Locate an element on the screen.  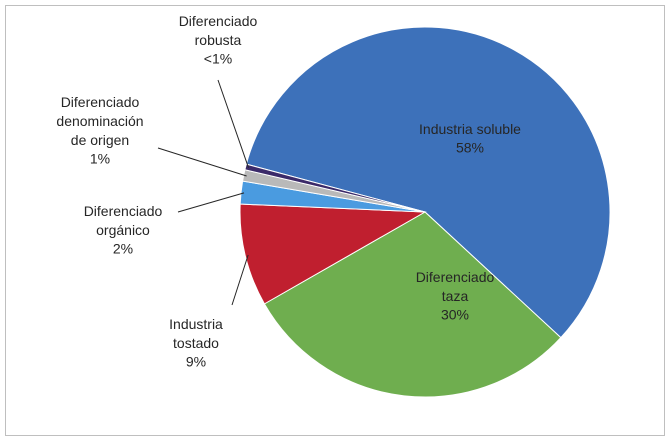
value-label: 30% is located at coordinates (455, 315).